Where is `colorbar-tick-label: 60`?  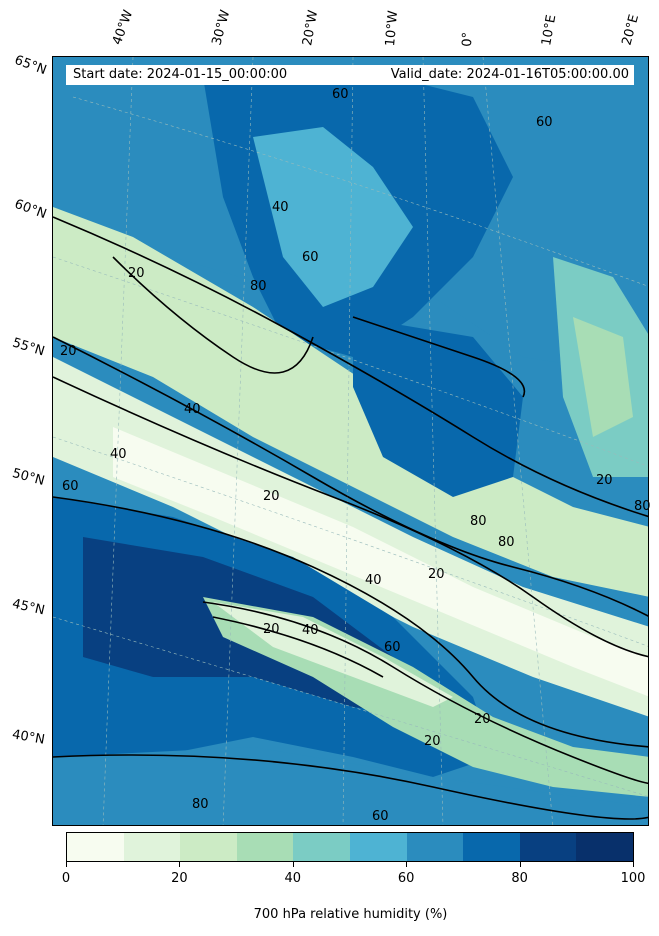
colorbar-tick-label: 60 is located at coordinates (406, 878).